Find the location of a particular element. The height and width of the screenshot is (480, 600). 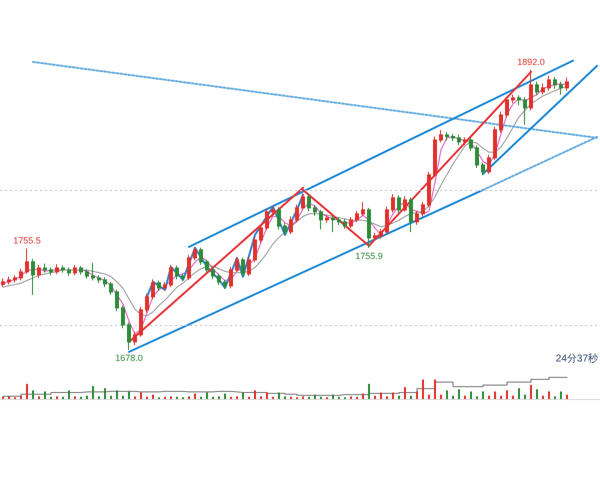

annotation: 1755.5 is located at coordinates (27, 240).